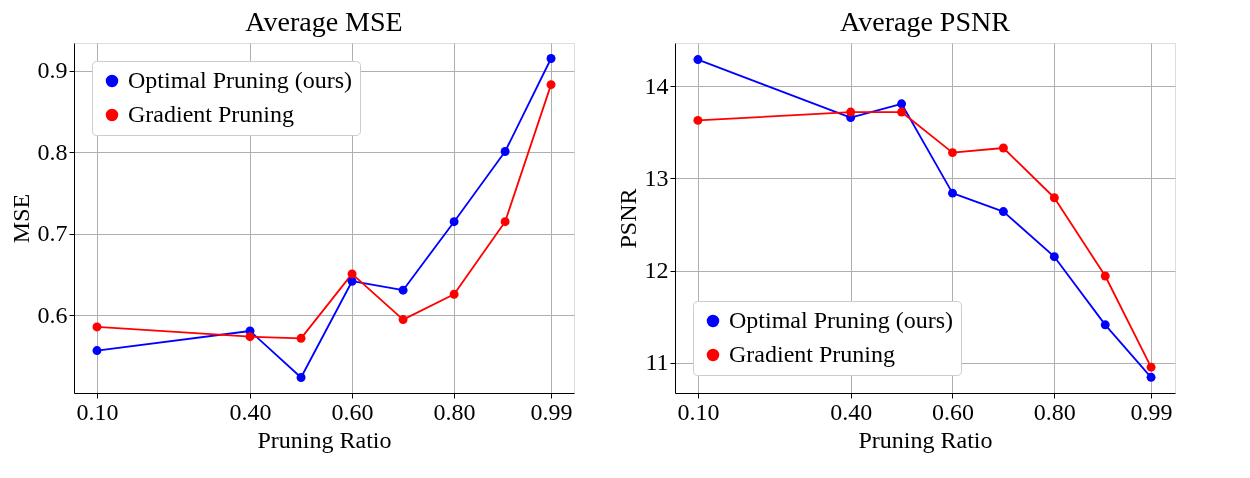 The image size is (1250, 478). Describe the element at coordinates (925, 21) in the screenshot. I see `chart-title: Average PSNR` at that location.